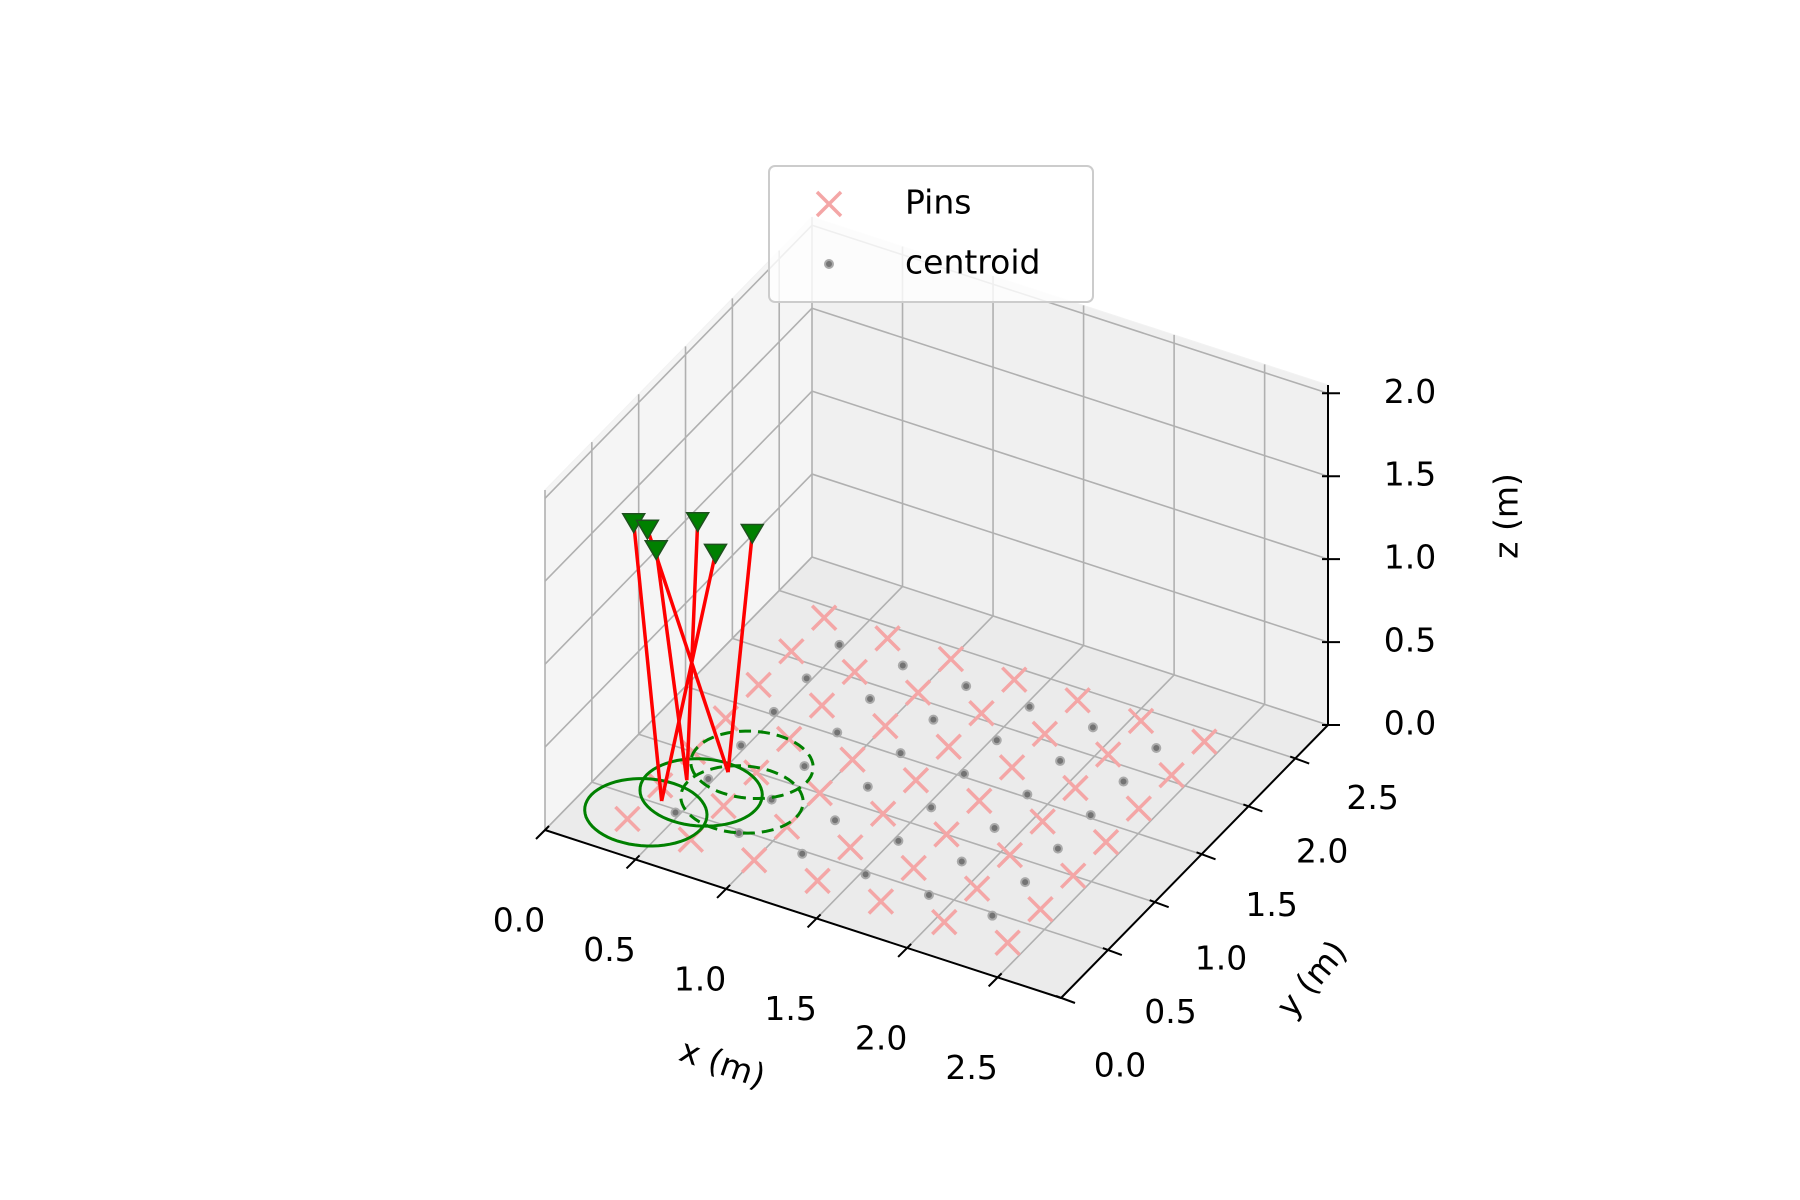  What do you see at coordinates (829, 204) in the screenshot?
I see `legend-marker` at bounding box center [829, 204].